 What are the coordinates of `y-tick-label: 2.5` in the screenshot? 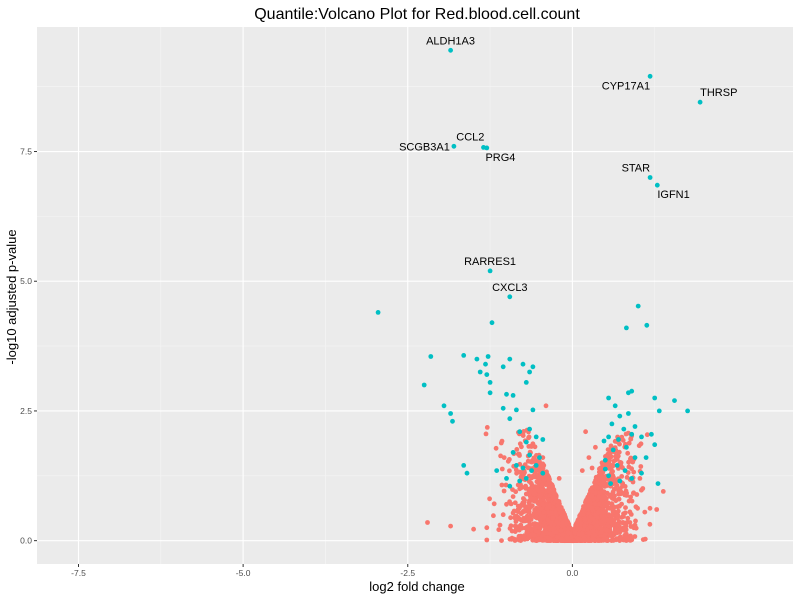 It's located at (26, 411).